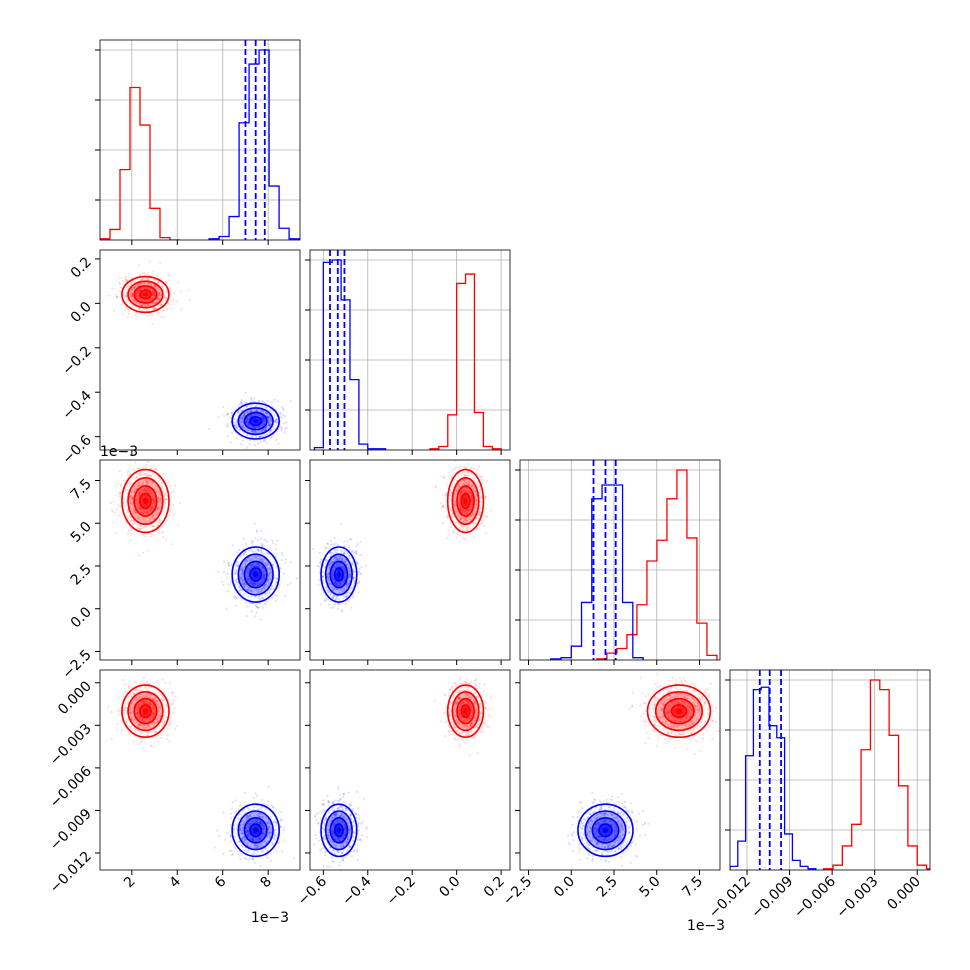 Image resolution: width=970 pixels, height=970 pixels. Describe the element at coordinates (221, 882) in the screenshot. I see `x-tick-label: 6` at that location.